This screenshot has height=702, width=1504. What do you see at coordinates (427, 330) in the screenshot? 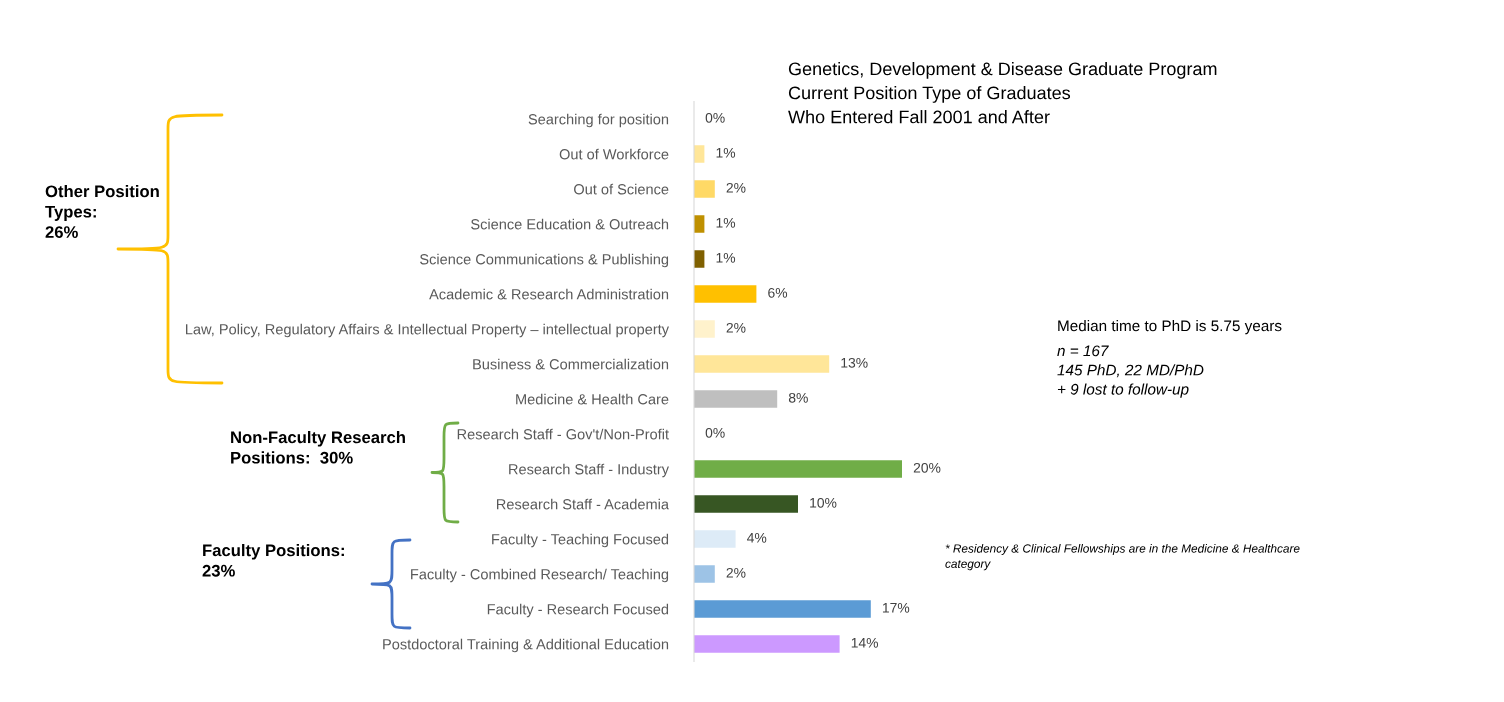
I see `y-tick-label: Law, Policy, Regulatory Affairs & Intellectual Property – intellectual property` at bounding box center [427, 330].